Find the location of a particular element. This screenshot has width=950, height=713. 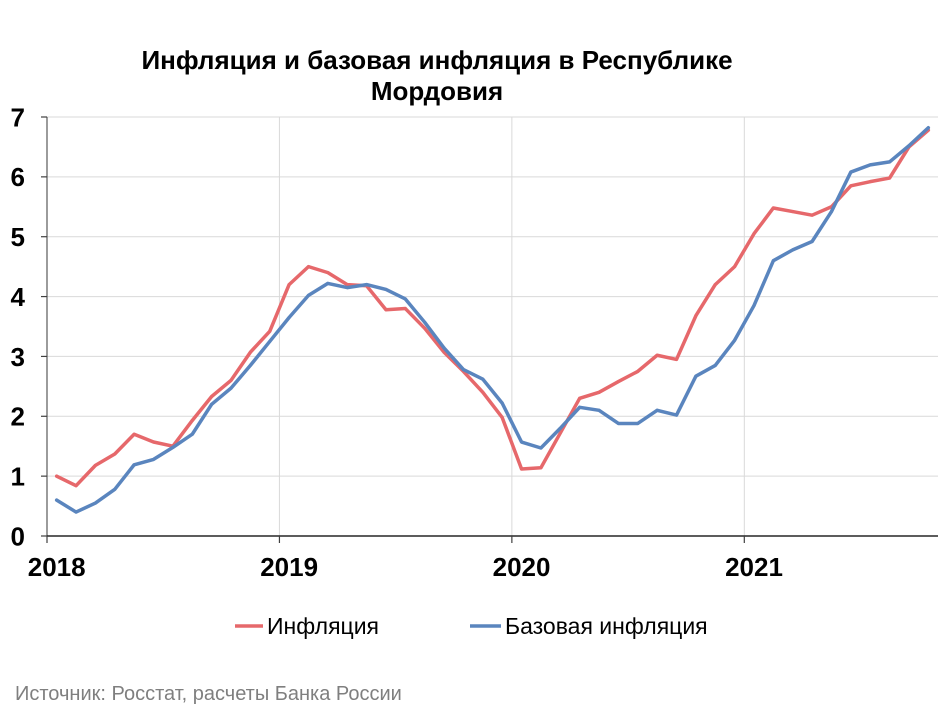

legend-label-inflation: Инфляция is located at coordinates (323, 626).